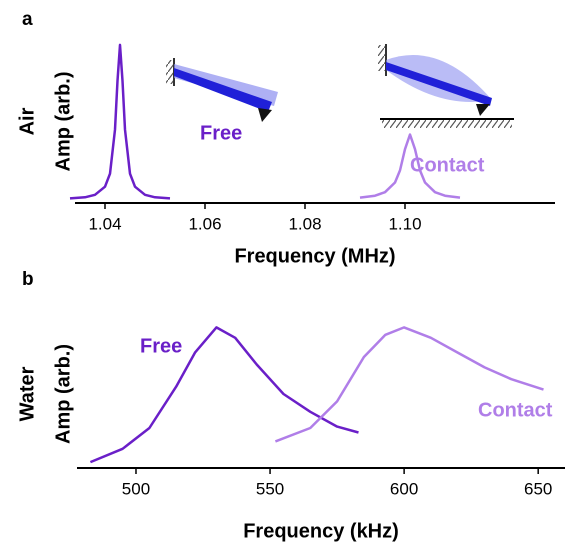 The height and width of the screenshot is (546, 573). Describe the element at coordinates (321, 531) in the screenshot. I see `x-axis-label: Frequency (kHz)` at that location.